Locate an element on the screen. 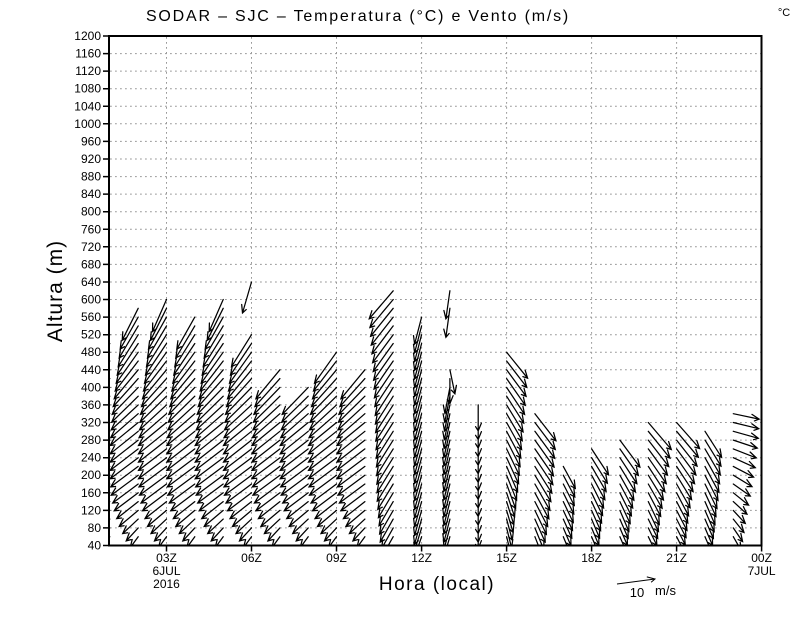 The height and width of the screenshot is (618, 800). svg-text: 640 is located at coordinates (91, 282).